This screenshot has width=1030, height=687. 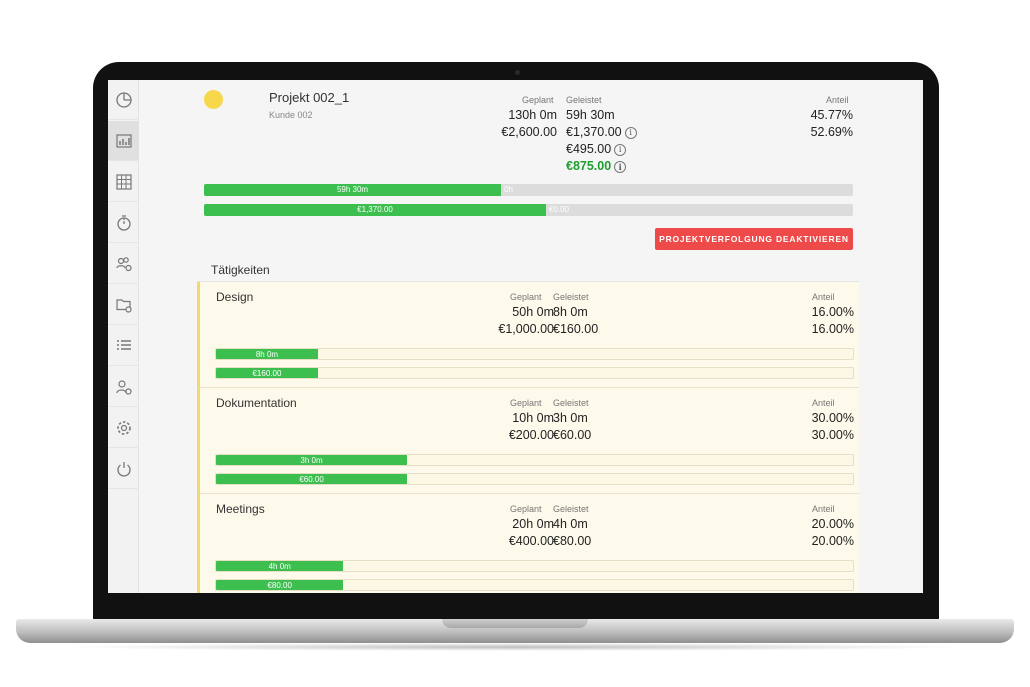 I want to click on sidebar-item-settings, so click(x=123, y=428).